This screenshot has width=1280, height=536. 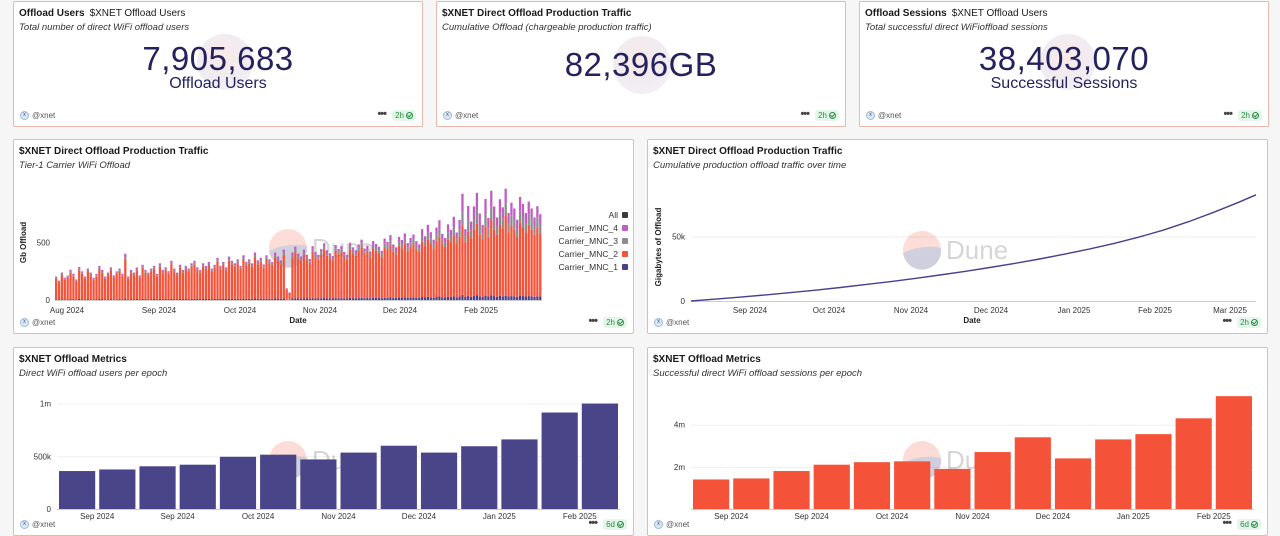 I want to click on card-title: Offload Sessions, so click(x=906, y=13).